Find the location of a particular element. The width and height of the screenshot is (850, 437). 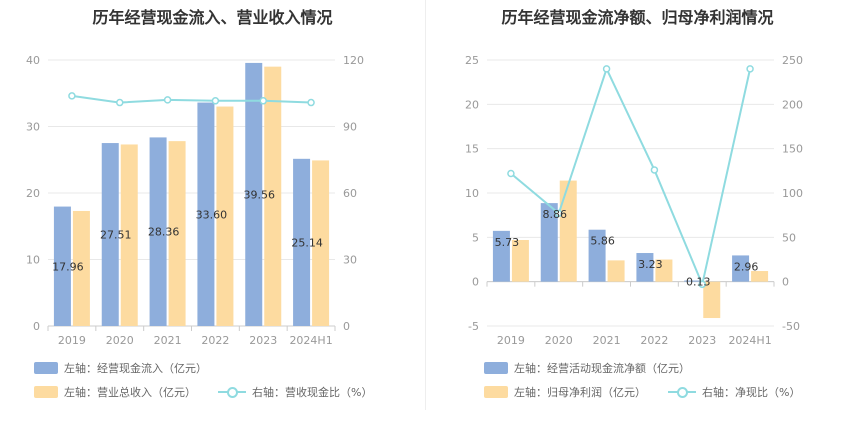

legend-item-net-profit: 左轴：归母净利润（亿元） is located at coordinates (565, 392).